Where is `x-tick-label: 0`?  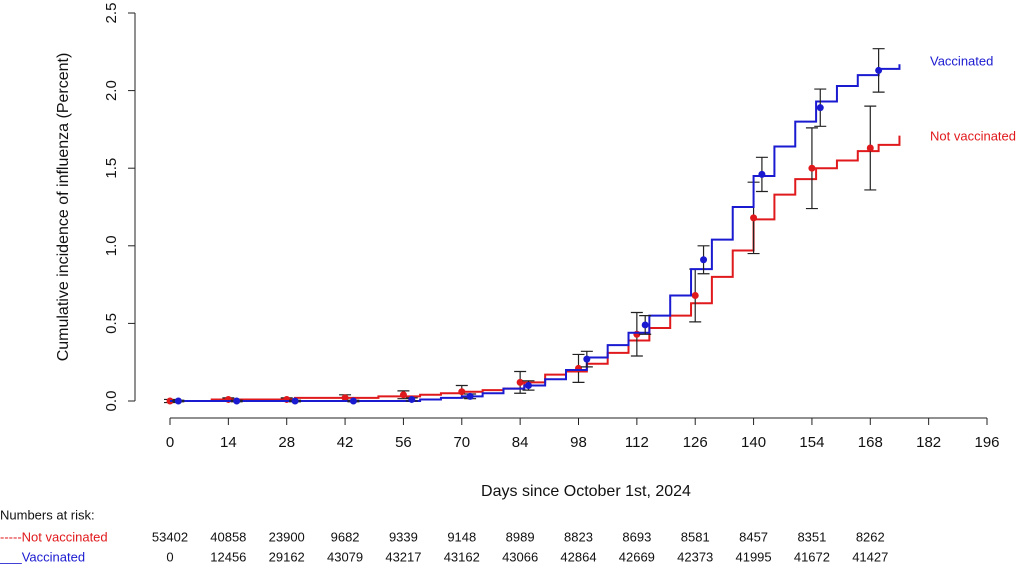 x-tick-label: 0 is located at coordinates (170, 442).